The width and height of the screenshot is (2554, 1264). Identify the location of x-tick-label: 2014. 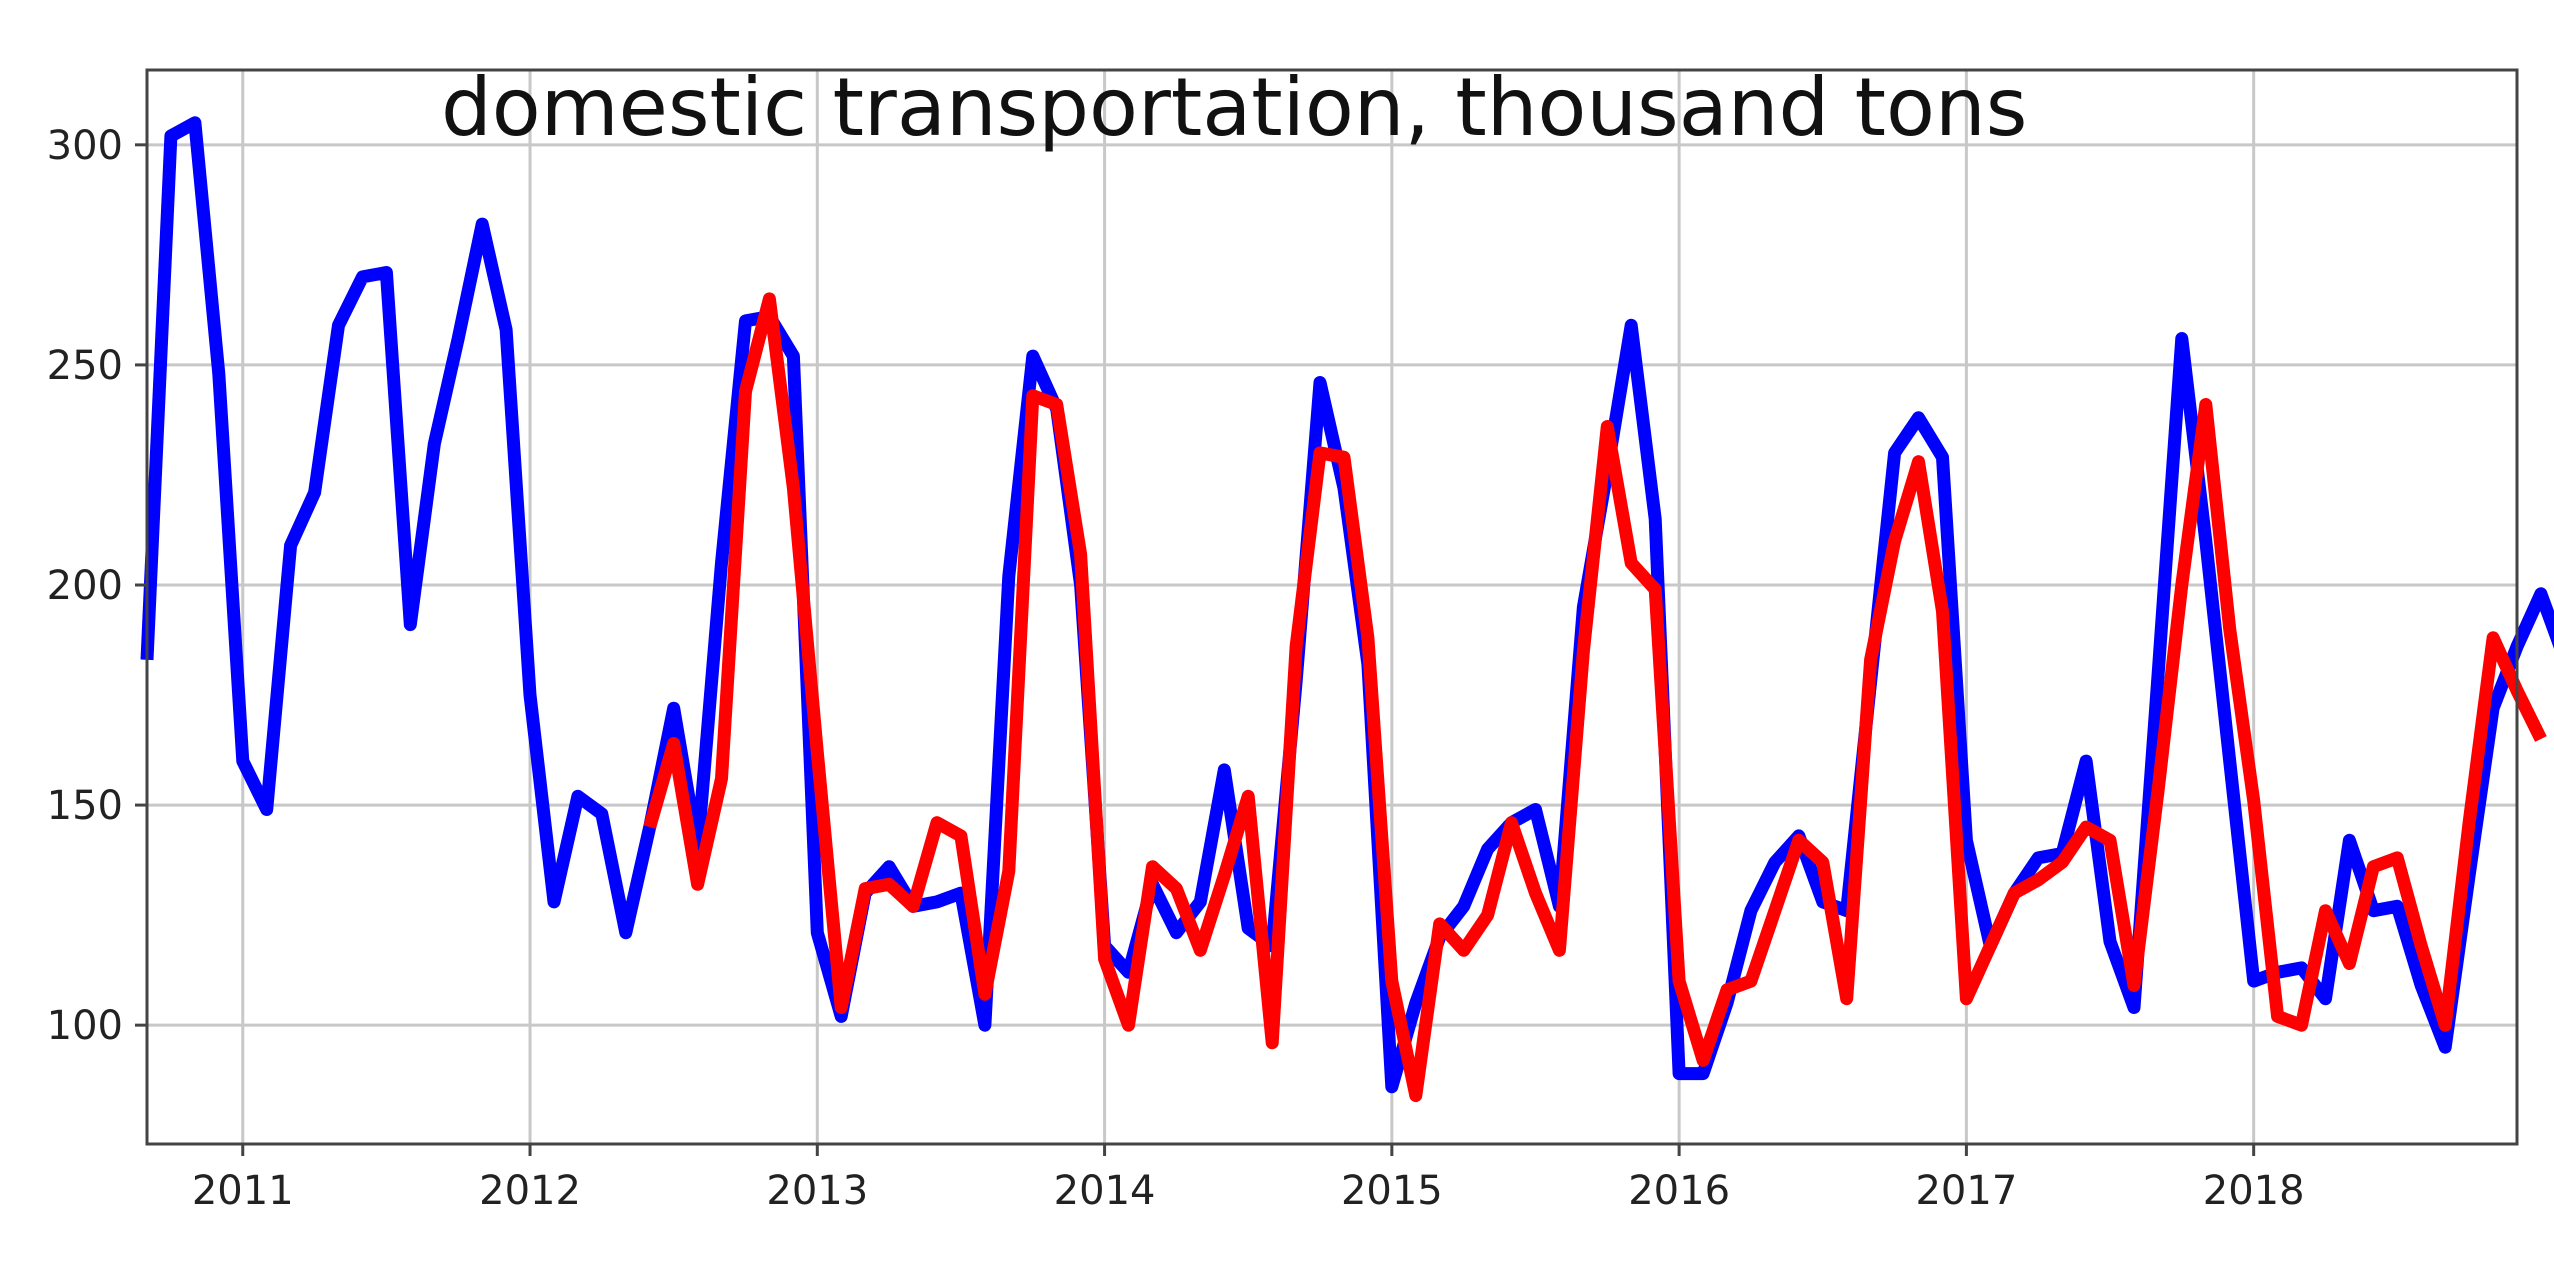
(1105, 1191).